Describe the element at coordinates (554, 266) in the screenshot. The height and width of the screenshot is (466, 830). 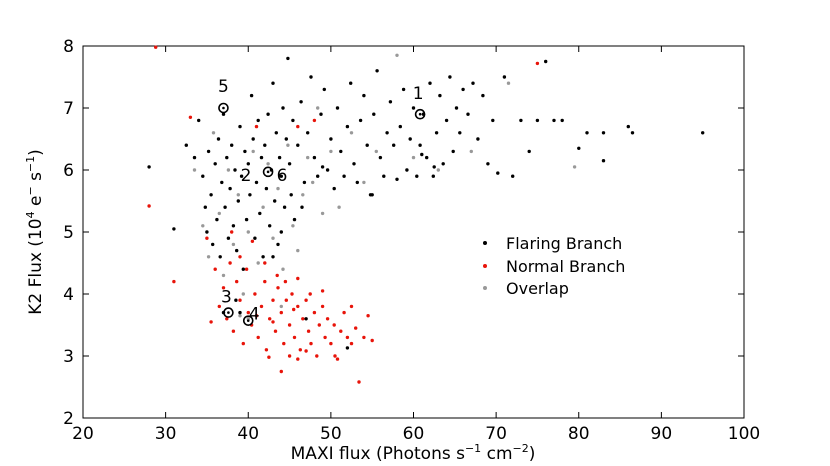
I see `legend: Flaring Branch Normal Branch Overlap` at that location.